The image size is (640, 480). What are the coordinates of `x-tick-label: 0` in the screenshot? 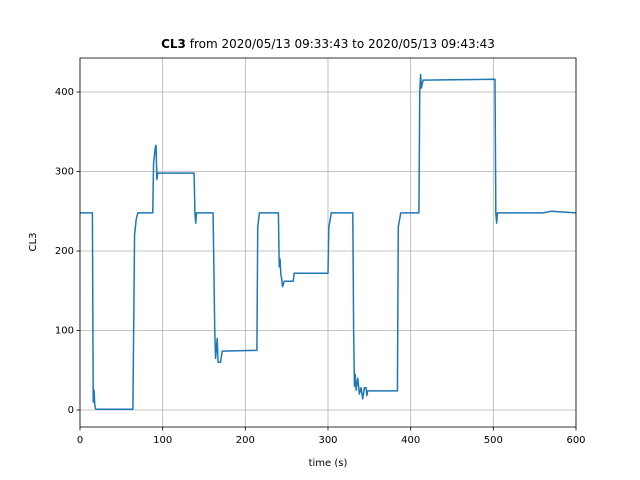 It's located at (80, 440).